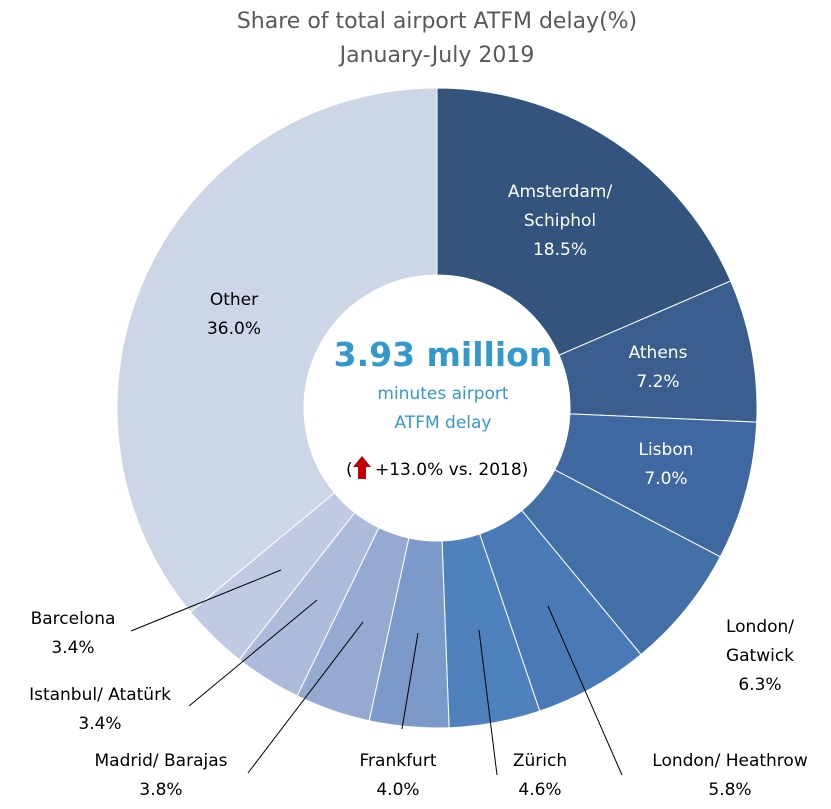 This screenshot has width=831, height=809. I want to click on slice-label: Other 36.0%, so click(234, 314).